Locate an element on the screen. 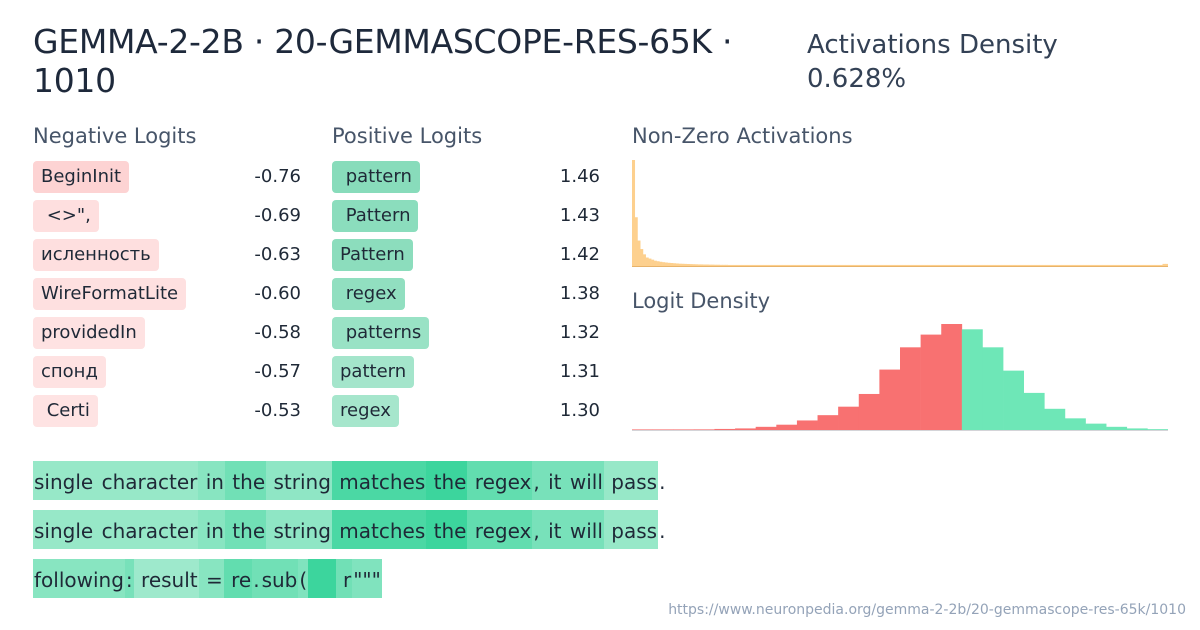  positive-logits-heading: Positive Logits is located at coordinates (407, 136).